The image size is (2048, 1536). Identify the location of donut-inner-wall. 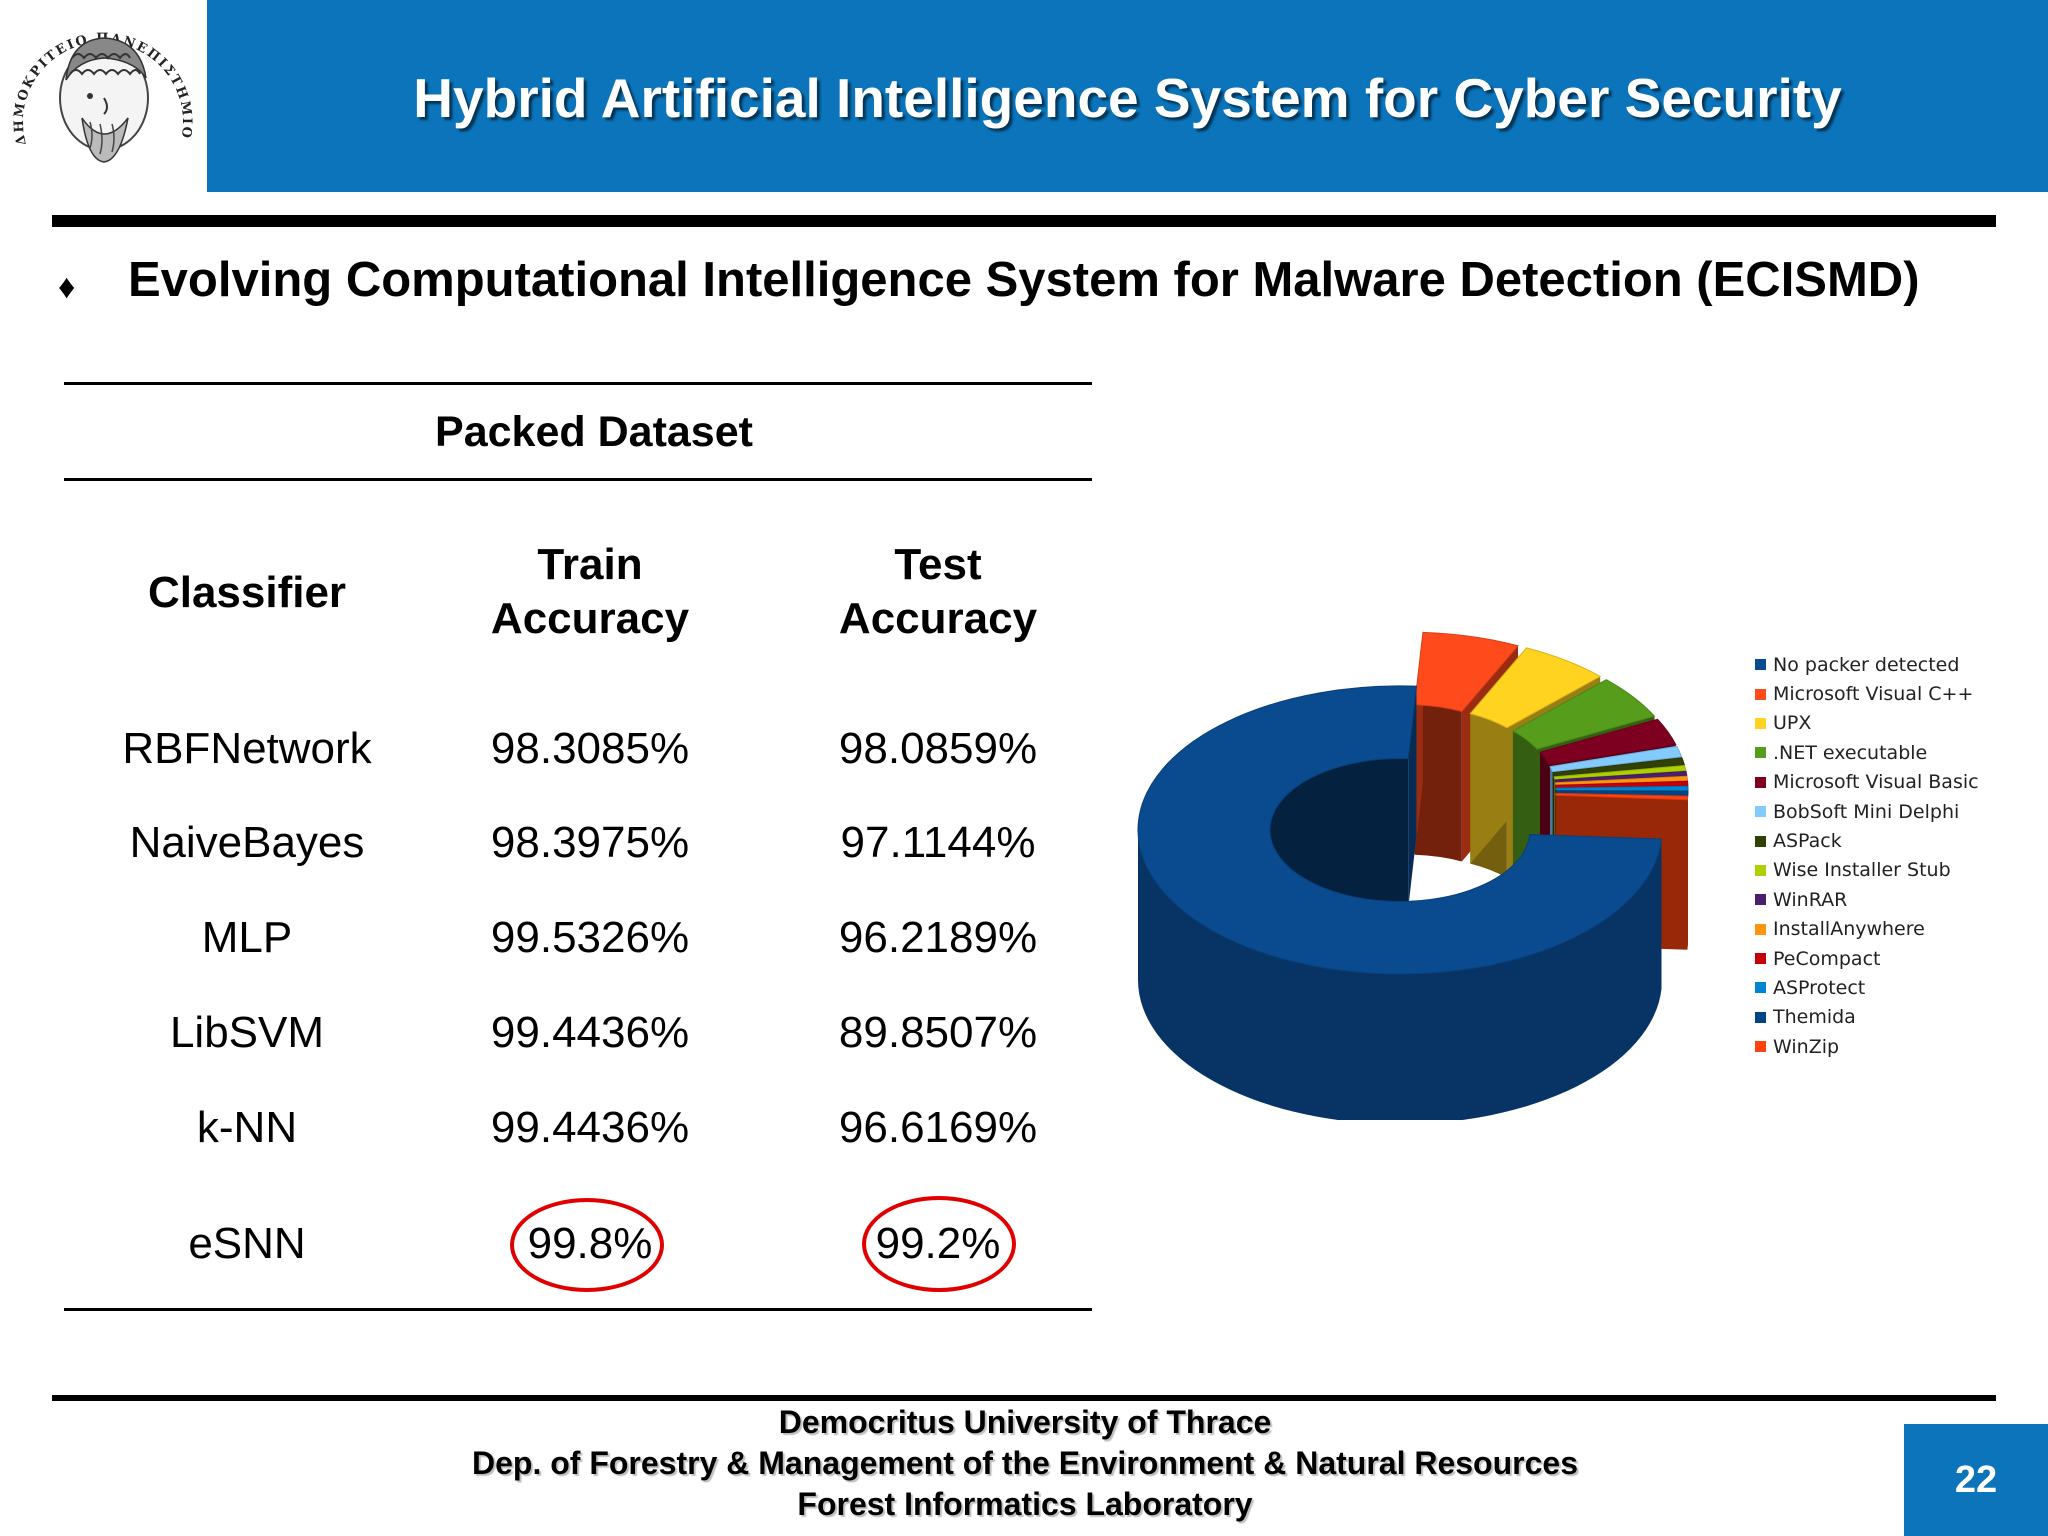
(1438, 783).